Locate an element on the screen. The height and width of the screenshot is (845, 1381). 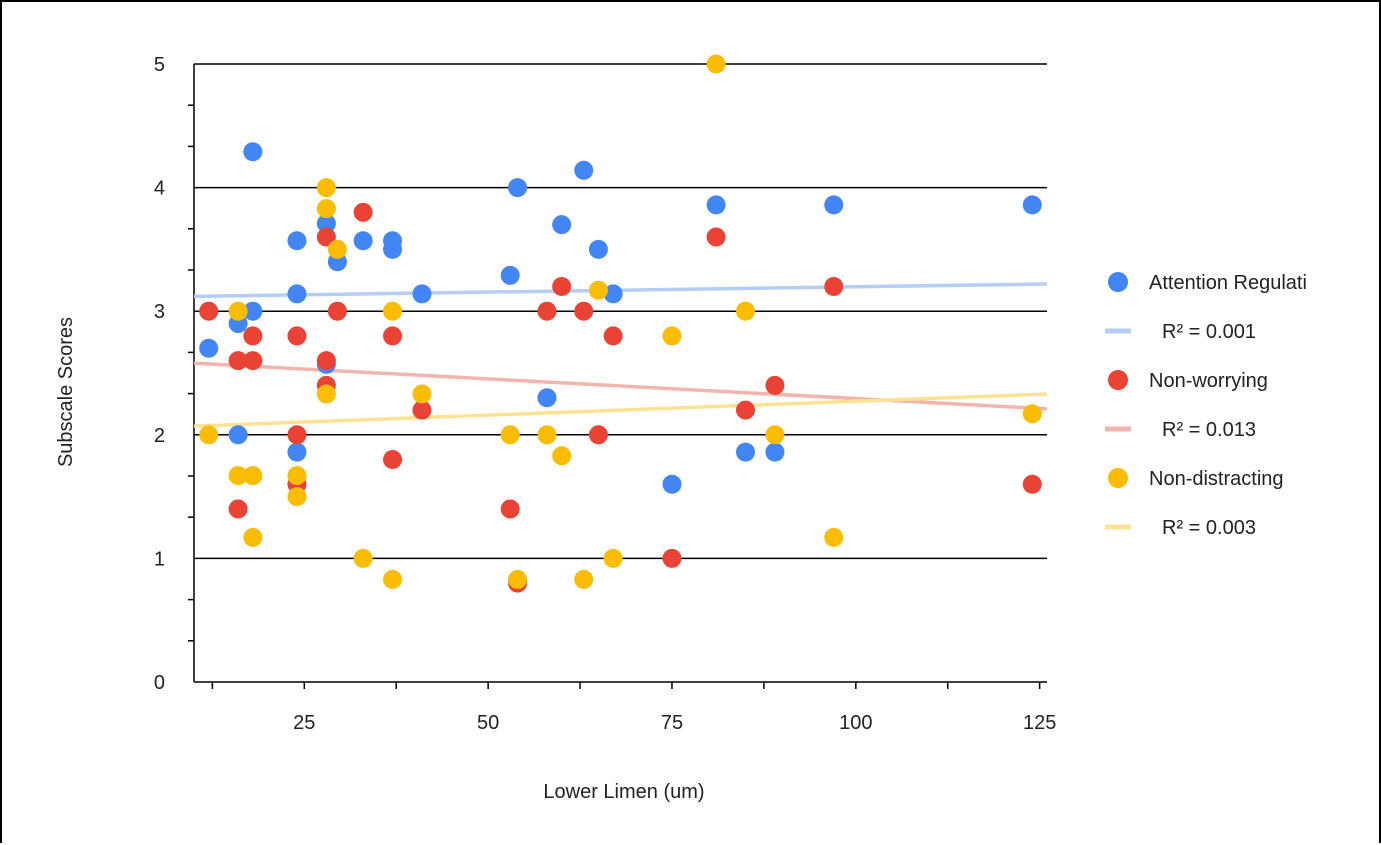
x-tick-label: 125 is located at coordinates (1039, 723).